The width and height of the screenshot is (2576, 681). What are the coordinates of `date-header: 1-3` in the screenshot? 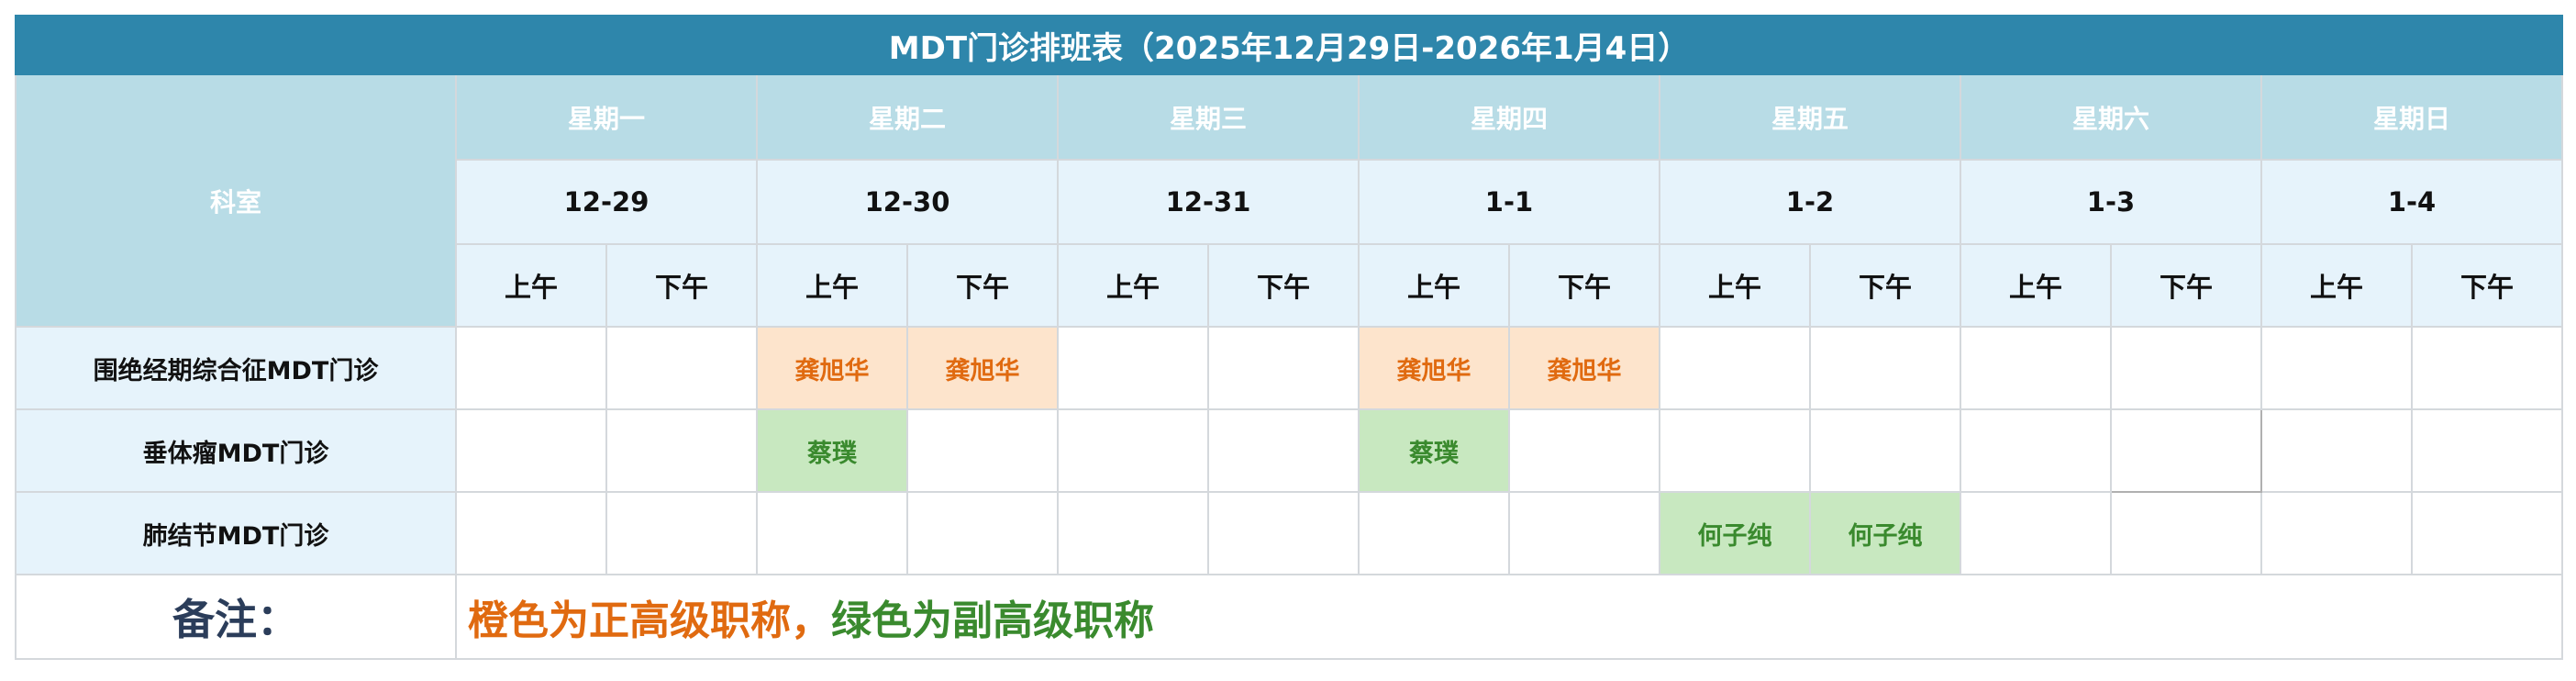 It's located at (2111, 202).